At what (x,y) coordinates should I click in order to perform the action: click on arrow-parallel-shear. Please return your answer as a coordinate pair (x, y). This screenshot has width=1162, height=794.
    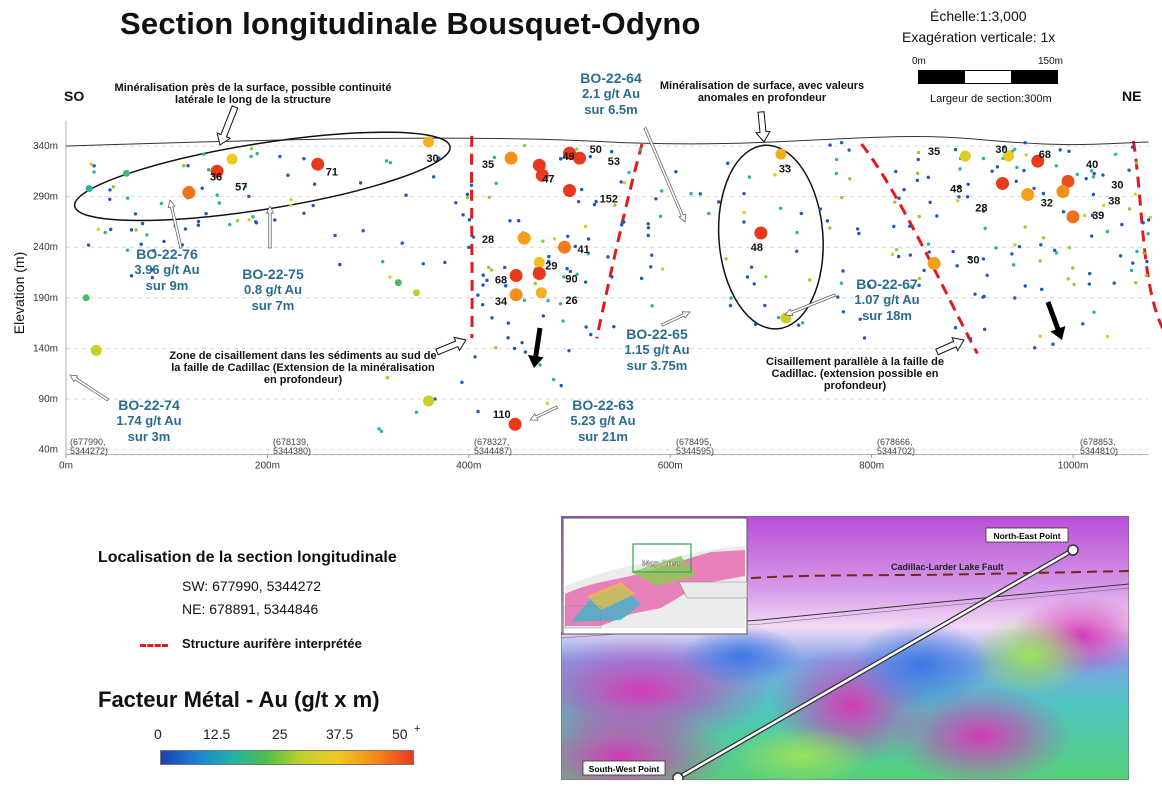
    Looking at the image, I should click on (950, 346).